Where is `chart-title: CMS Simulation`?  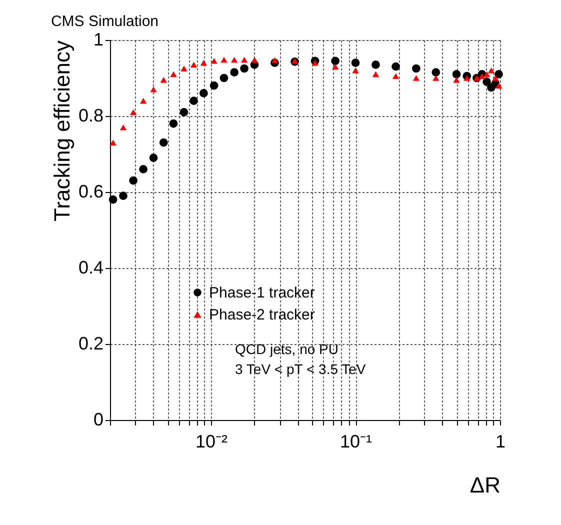 chart-title: CMS Simulation is located at coordinates (104, 21).